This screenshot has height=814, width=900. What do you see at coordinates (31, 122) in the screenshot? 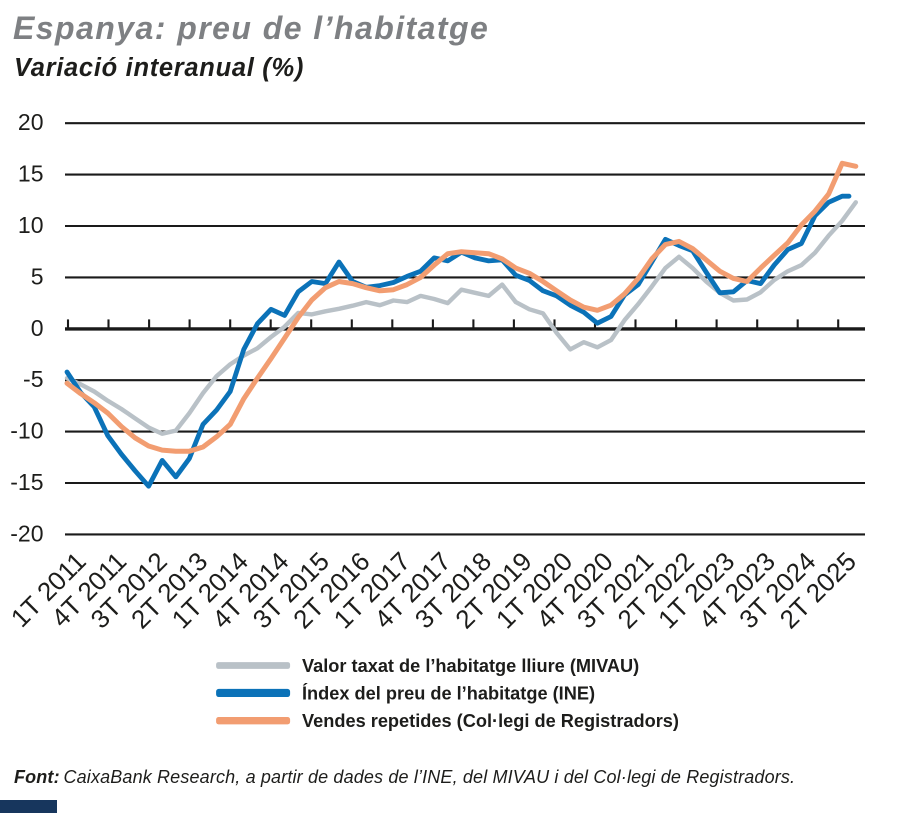
I see `svg-text: 20` at bounding box center [31, 122].